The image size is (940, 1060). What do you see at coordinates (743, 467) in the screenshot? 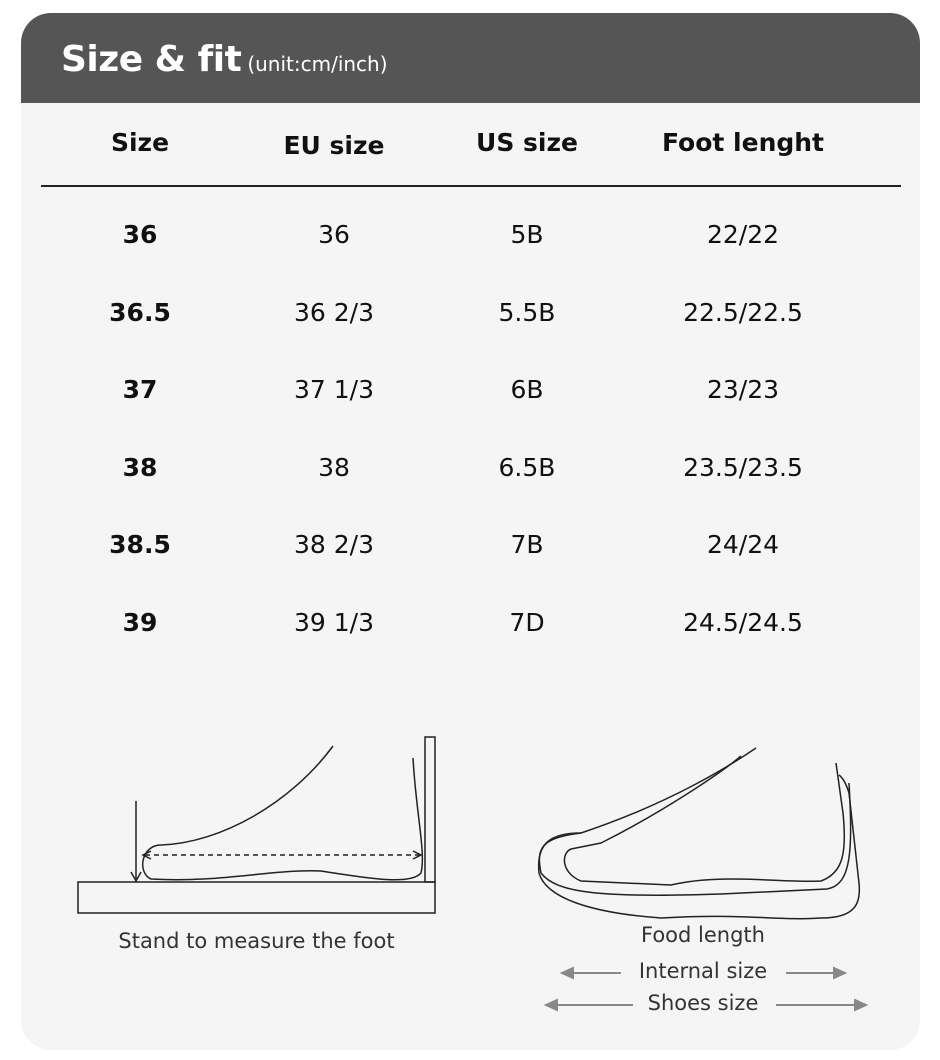
I see `table-cell: 23.5/23.5` at bounding box center [743, 467].